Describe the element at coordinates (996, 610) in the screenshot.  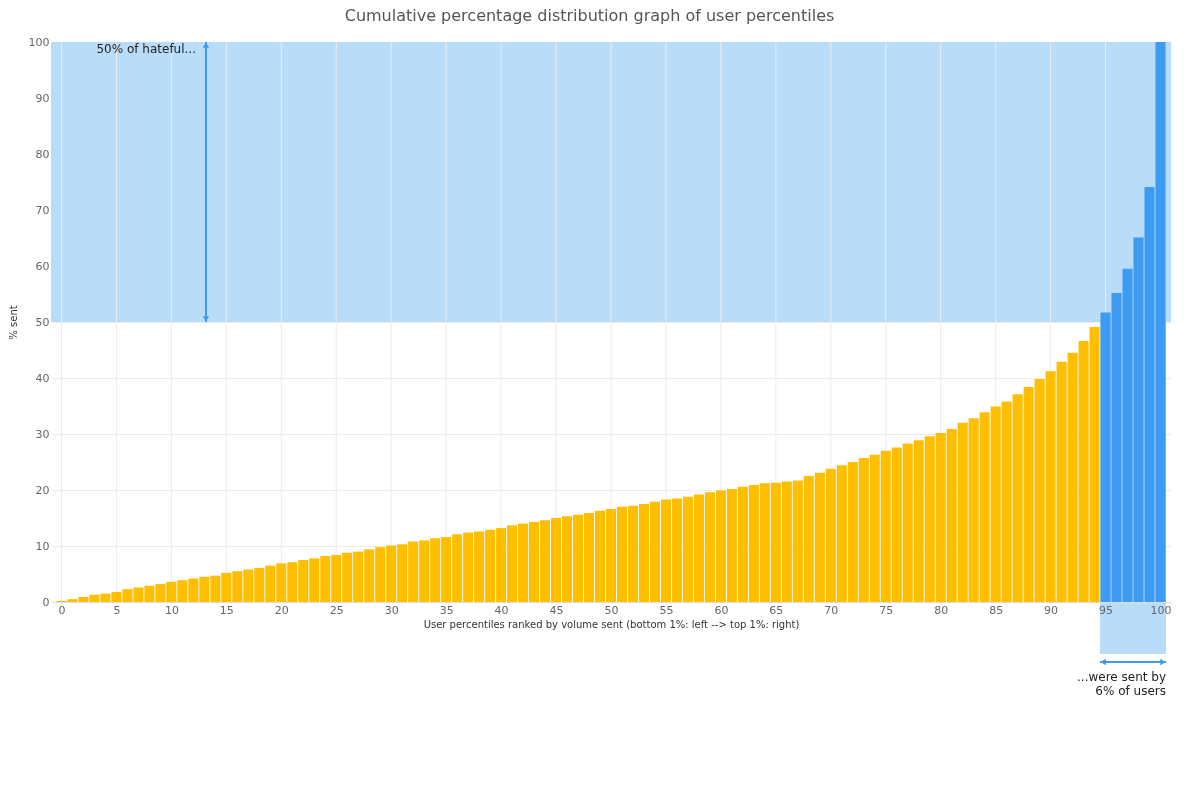
I see `x-tick-label: 85` at that location.